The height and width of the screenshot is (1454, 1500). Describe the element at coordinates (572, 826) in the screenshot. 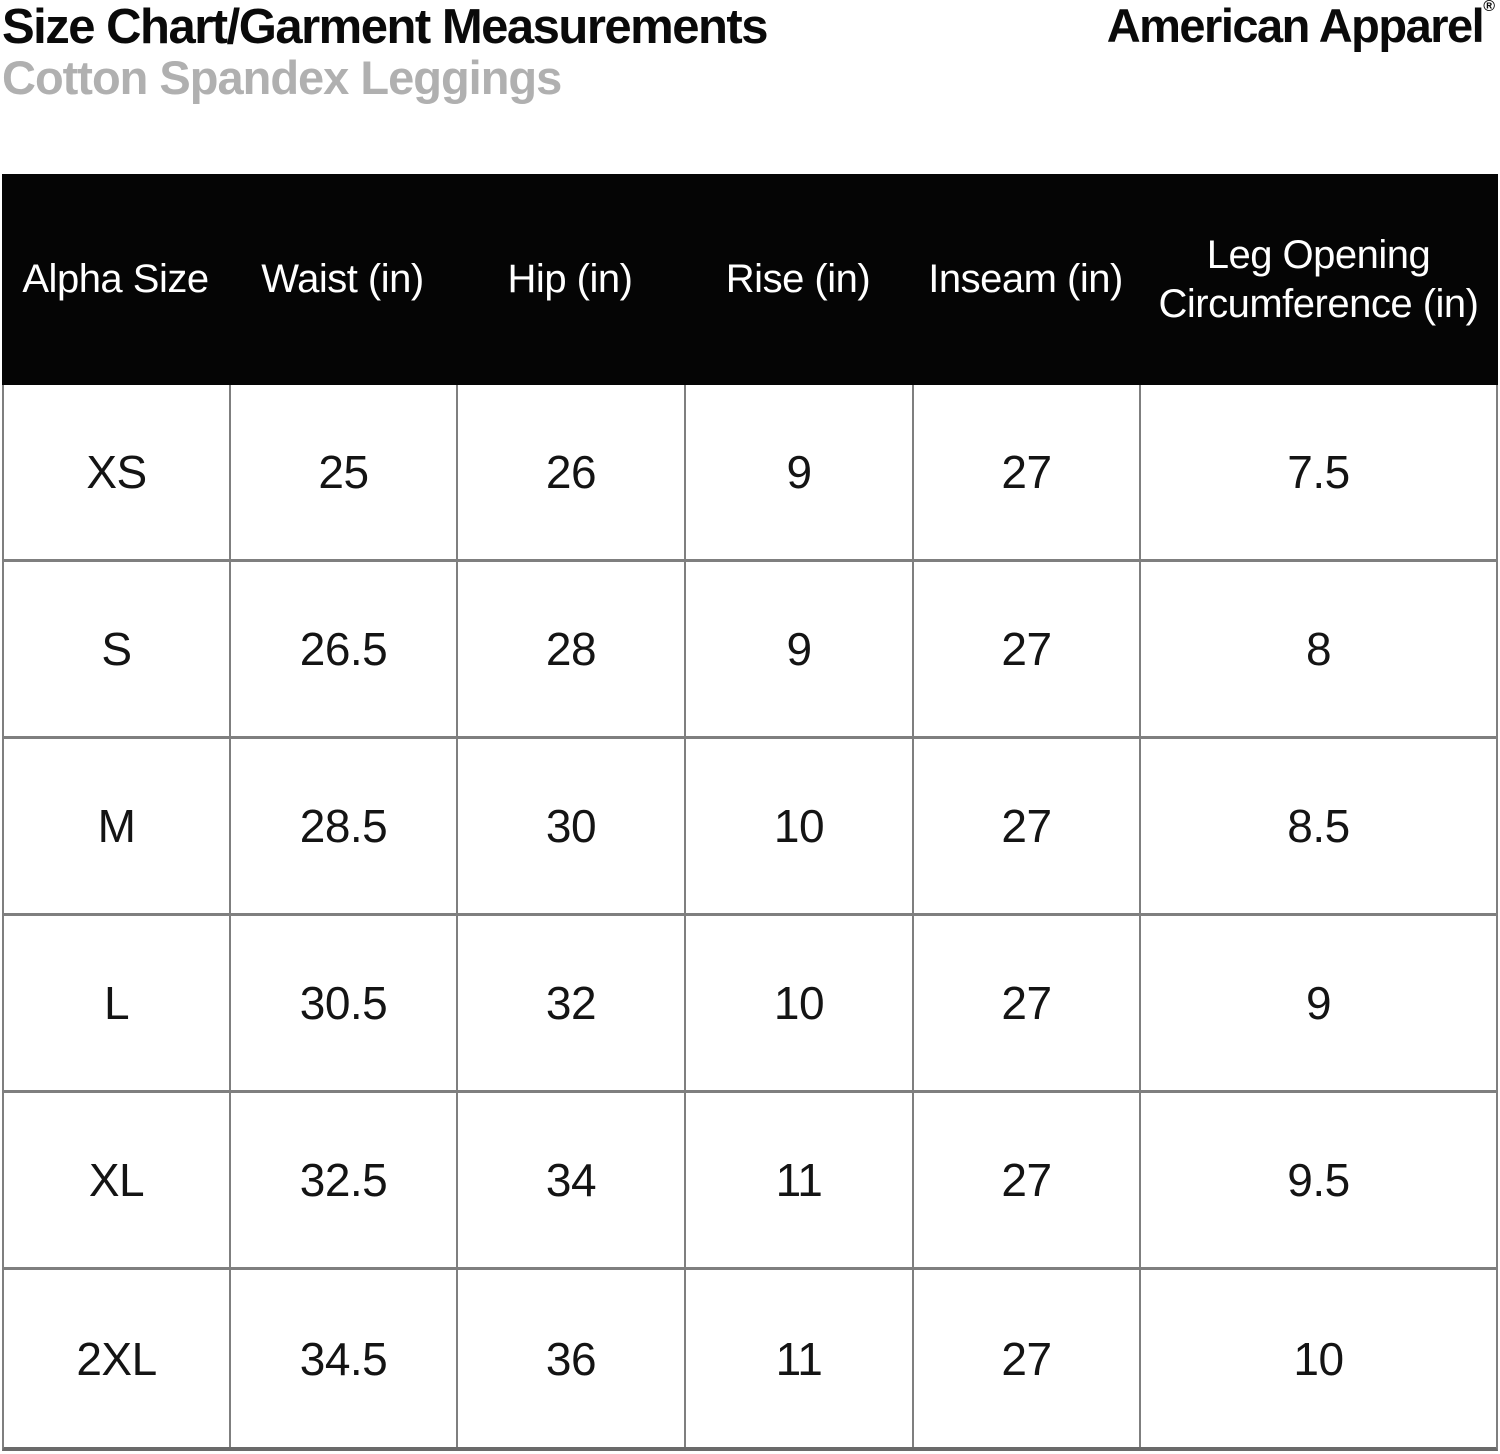

I see `hip-cell: 30` at that location.